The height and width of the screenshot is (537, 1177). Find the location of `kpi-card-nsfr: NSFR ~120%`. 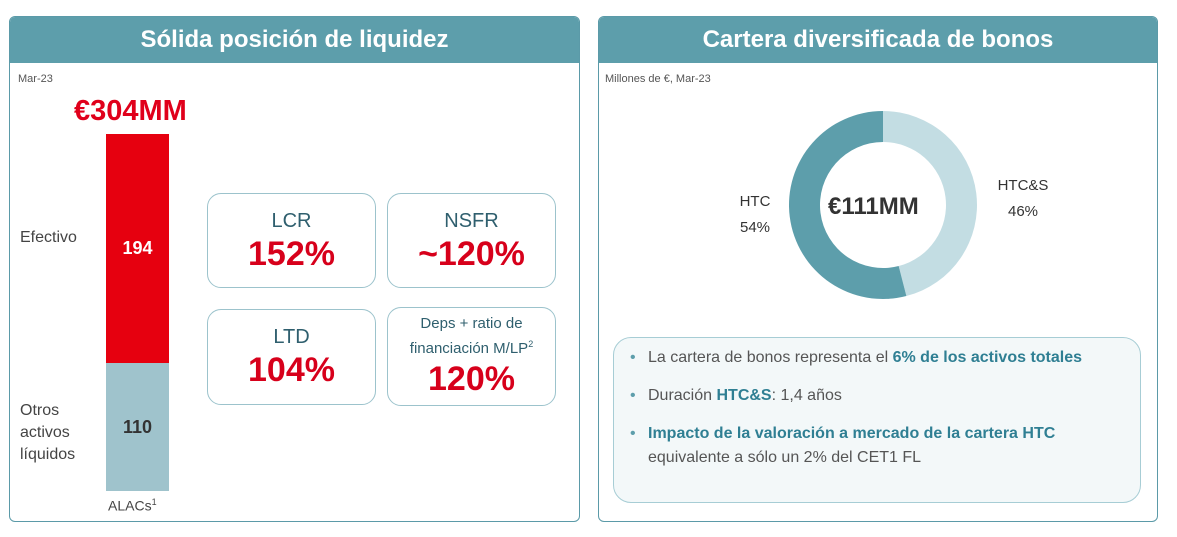

kpi-card-nsfr: NSFR ~120% is located at coordinates (471, 240).